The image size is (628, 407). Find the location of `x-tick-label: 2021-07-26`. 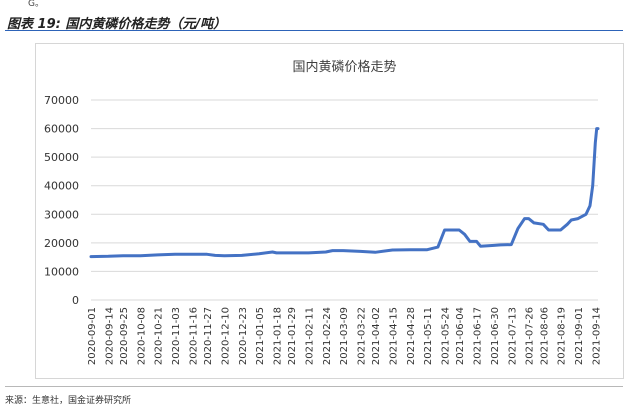

x-tick-label: 2021-07-26 is located at coordinates (530, 336).